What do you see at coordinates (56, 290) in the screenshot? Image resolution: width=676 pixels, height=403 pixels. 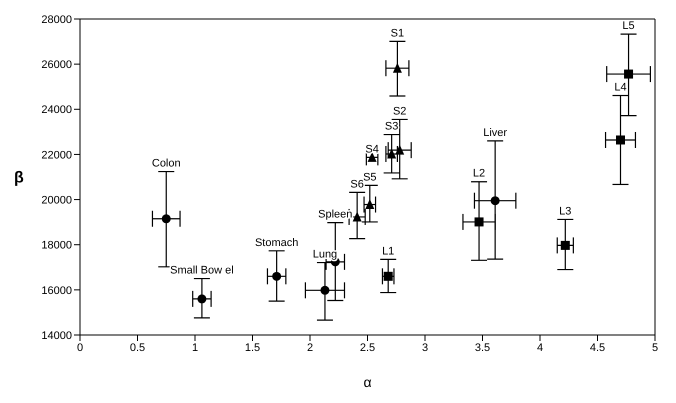 I see `y-tick-label: 16000` at bounding box center [56, 290].